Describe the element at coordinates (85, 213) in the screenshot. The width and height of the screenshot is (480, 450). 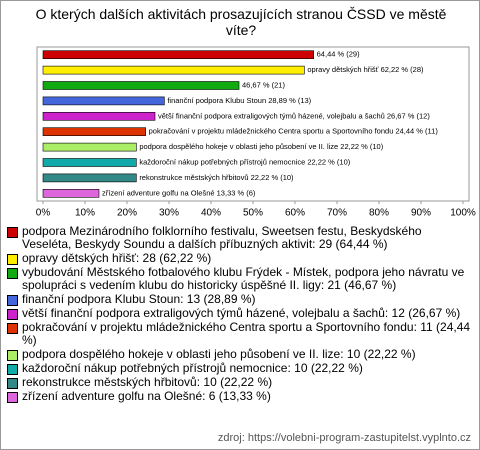
I see `x-tick-label: 10%` at that location.